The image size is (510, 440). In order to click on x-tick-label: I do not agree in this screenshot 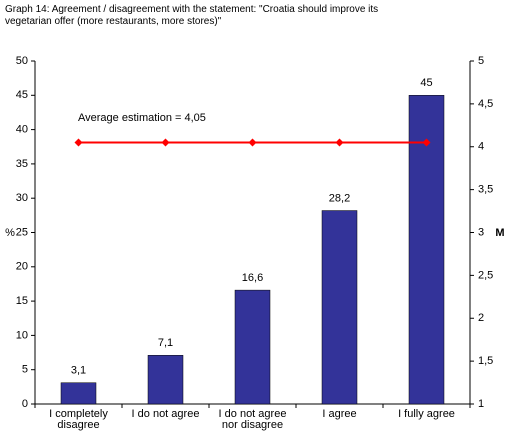, I will do `click(166, 414)`.